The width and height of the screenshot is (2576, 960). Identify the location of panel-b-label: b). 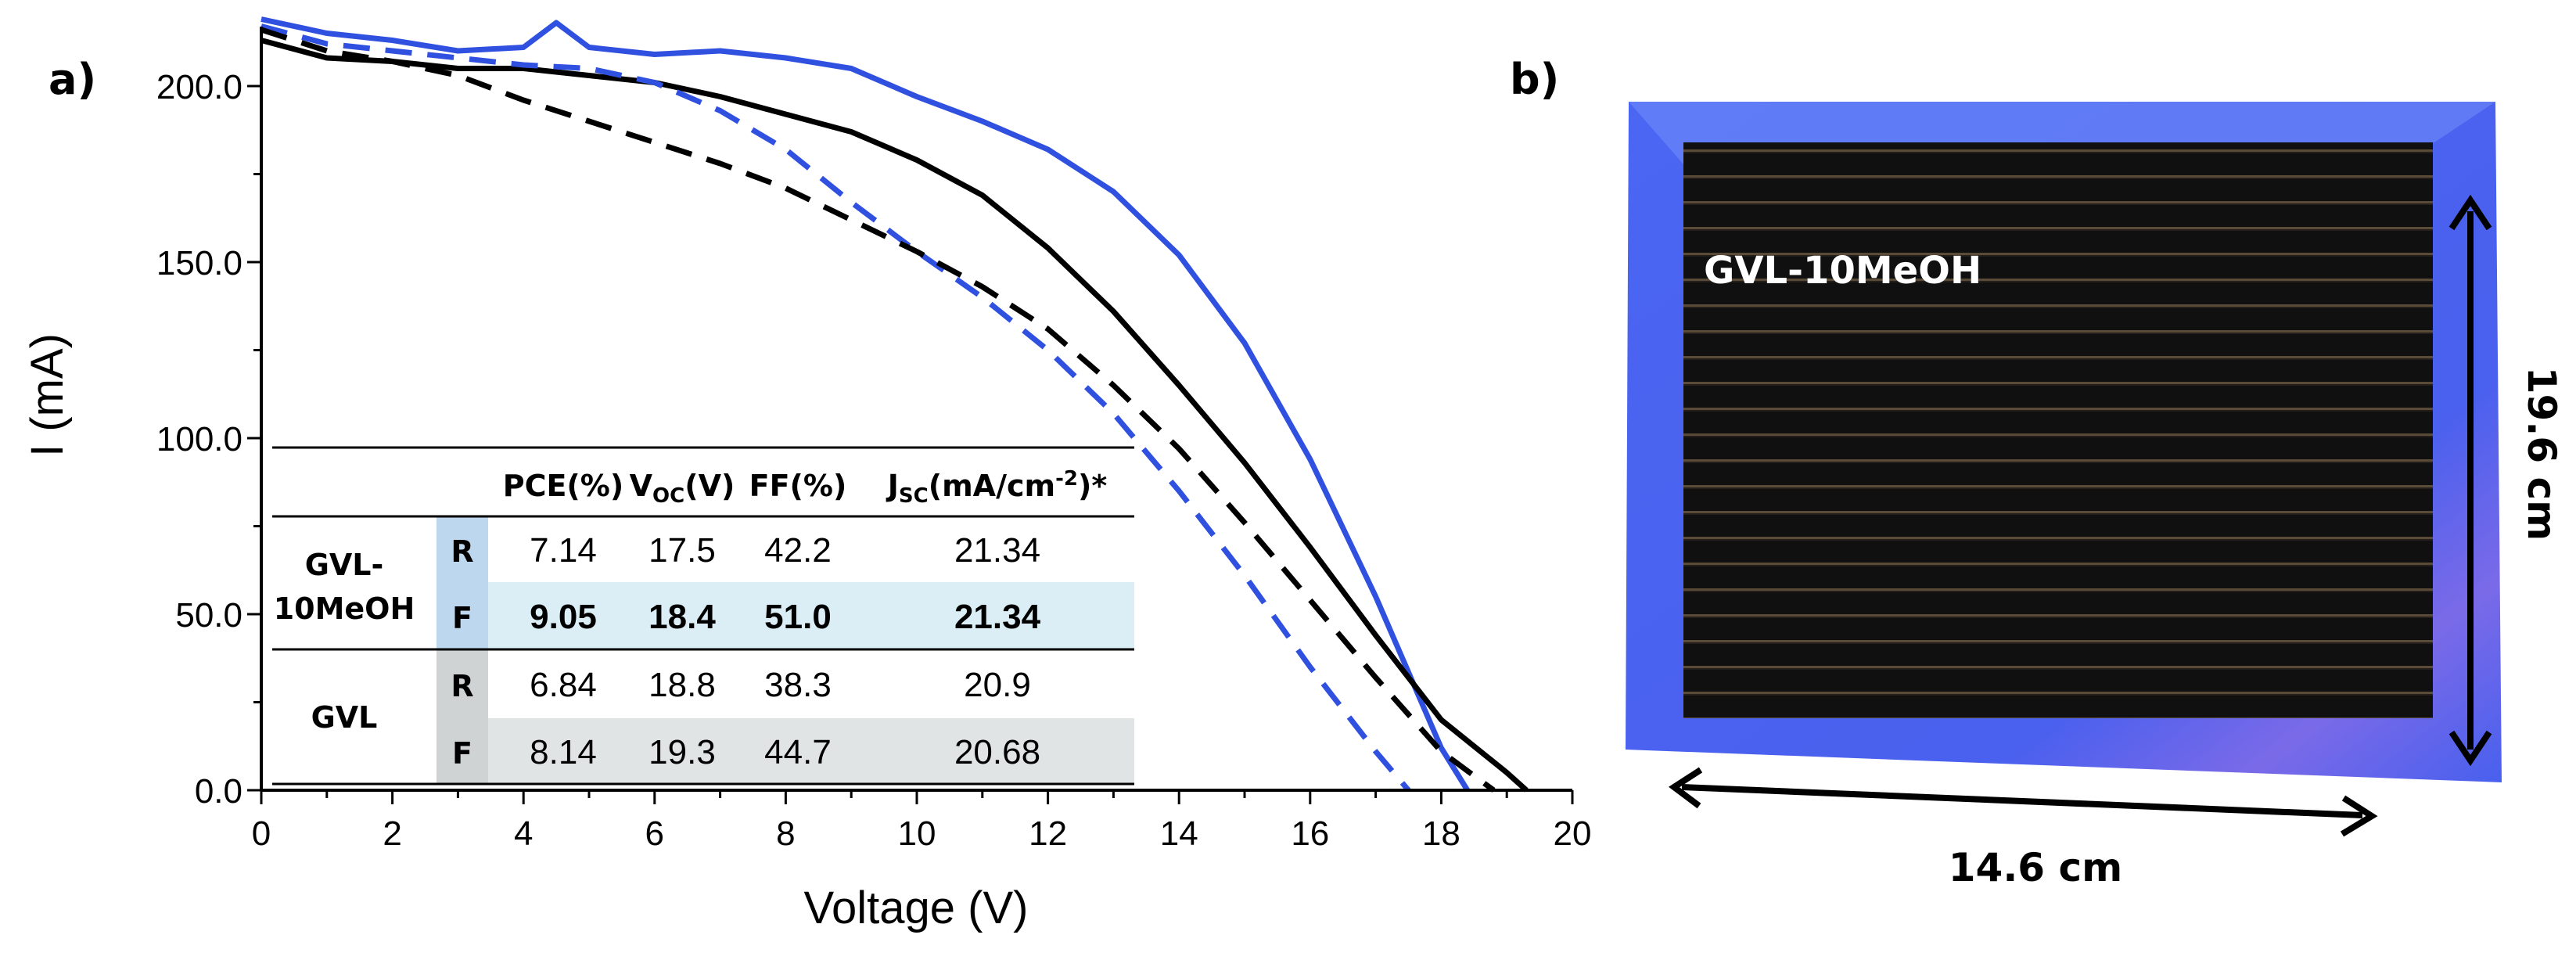
(1534, 79).